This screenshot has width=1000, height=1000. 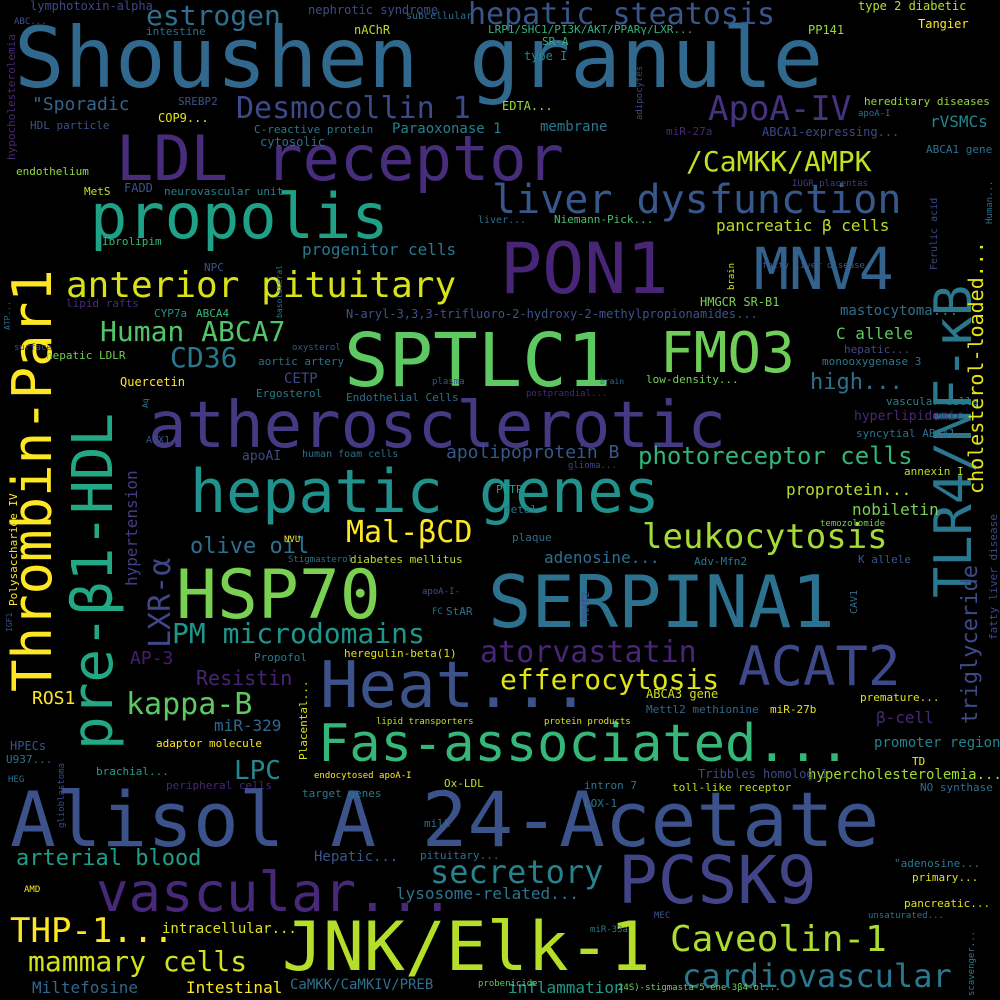 I want to click on word-cetp: CETP, so click(x=301, y=379).